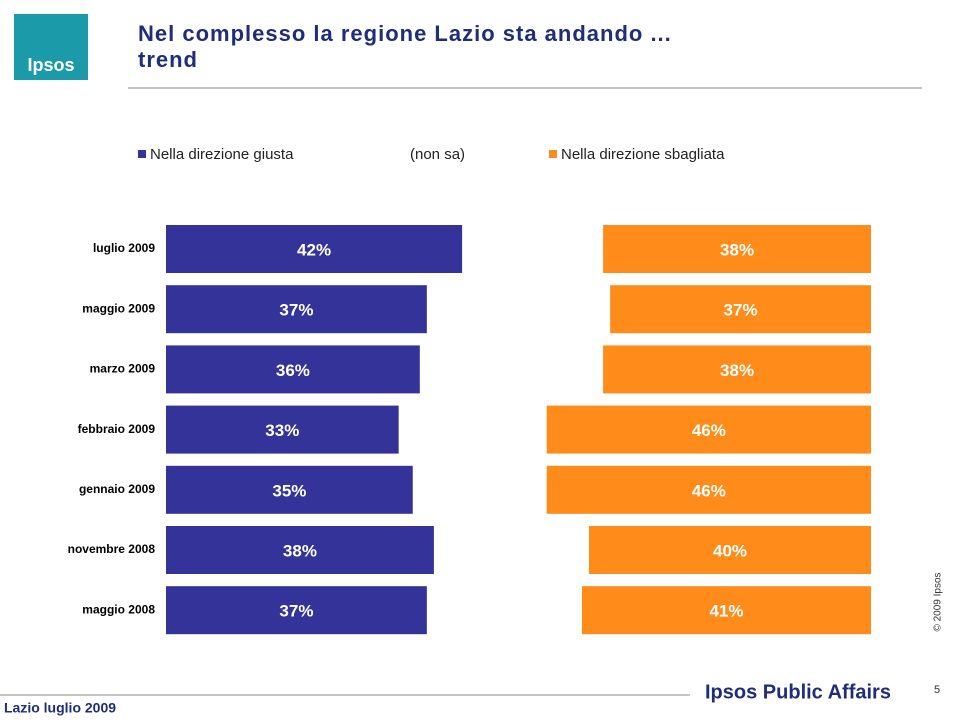  Describe the element at coordinates (222, 154) in the screenshot. I see `legend-label: Nella direzione giusta` at that location.